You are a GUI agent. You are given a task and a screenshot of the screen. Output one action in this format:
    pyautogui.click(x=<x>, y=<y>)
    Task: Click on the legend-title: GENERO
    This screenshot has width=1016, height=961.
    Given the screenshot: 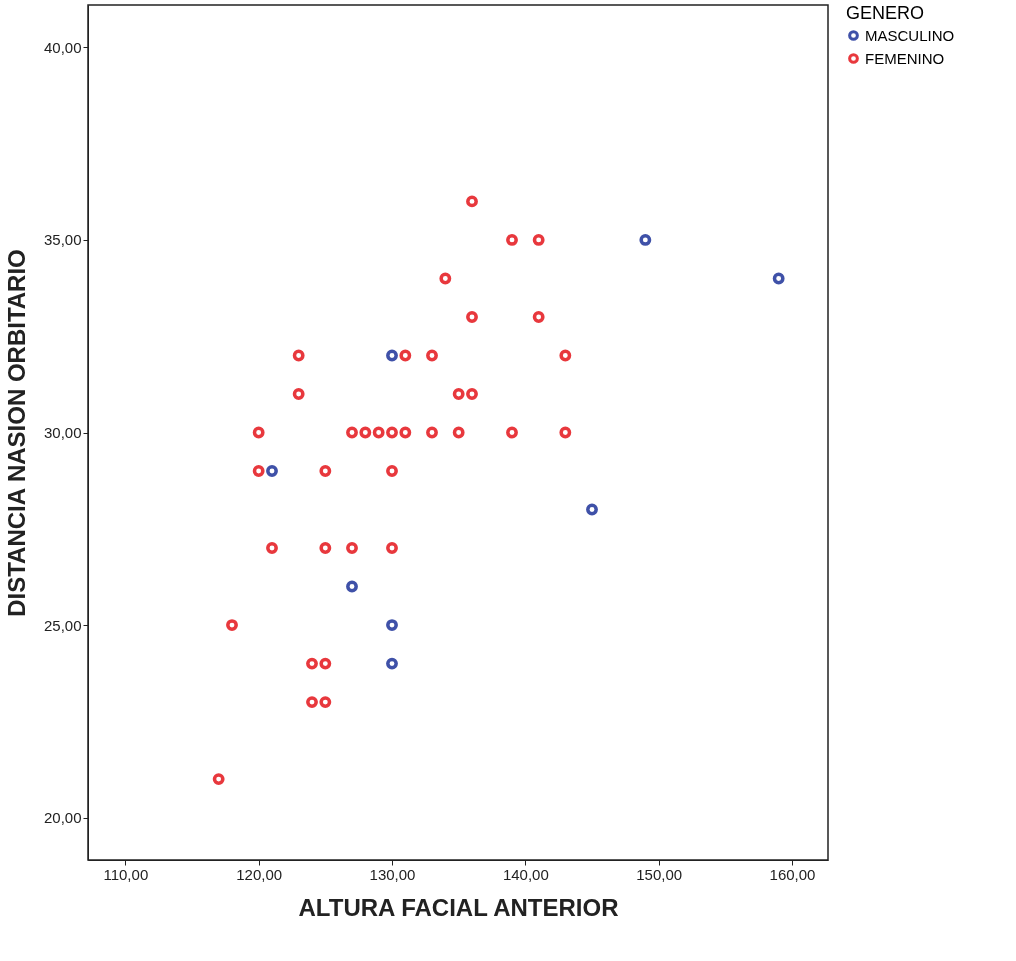 What is the action you would take?
    pyautogui.click(x=885, y=13)
    